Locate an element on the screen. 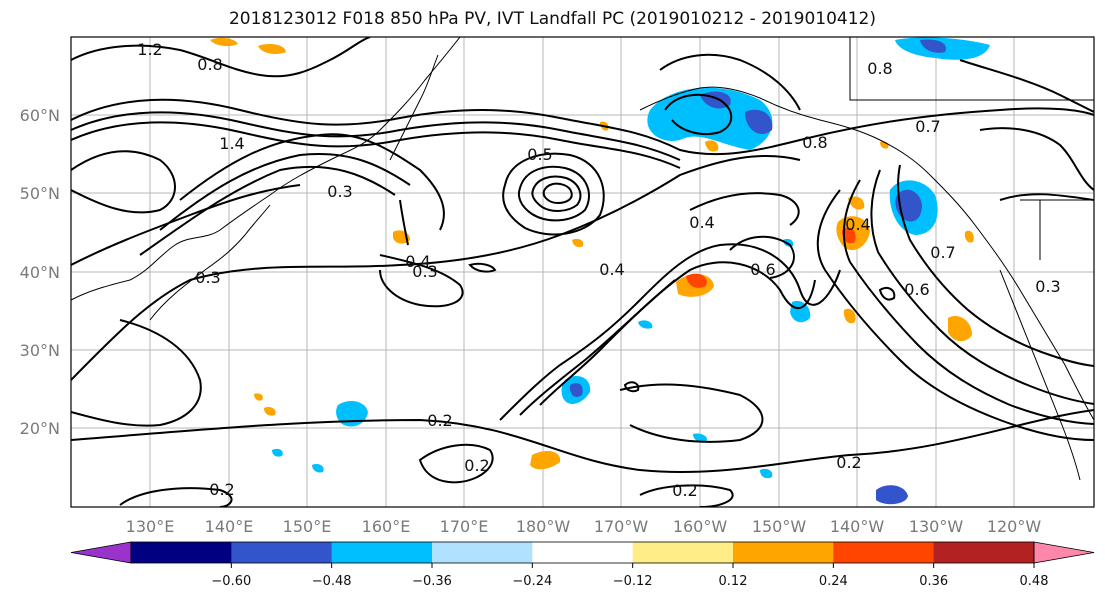  contour-label: 0.6 is located at coordinates (762, 269).